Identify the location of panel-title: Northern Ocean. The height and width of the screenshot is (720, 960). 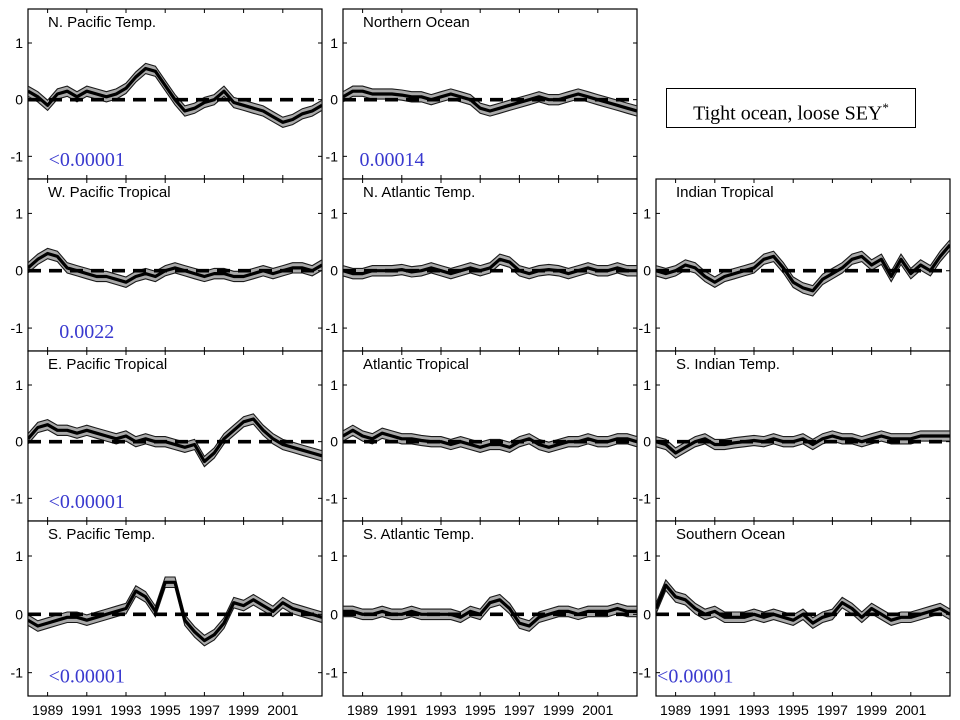
(416, 22).